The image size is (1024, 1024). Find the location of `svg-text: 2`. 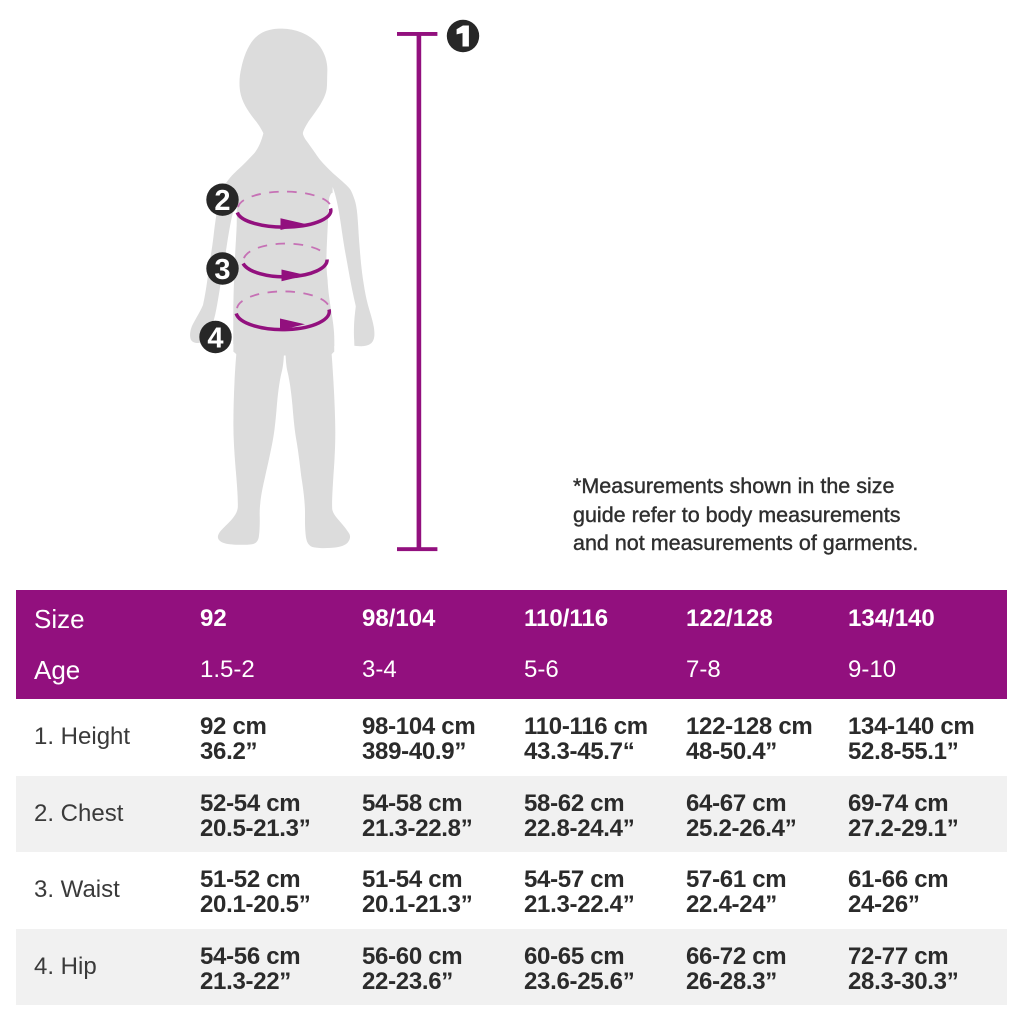

svg-text: 2 is located at coordinates (222, 201).